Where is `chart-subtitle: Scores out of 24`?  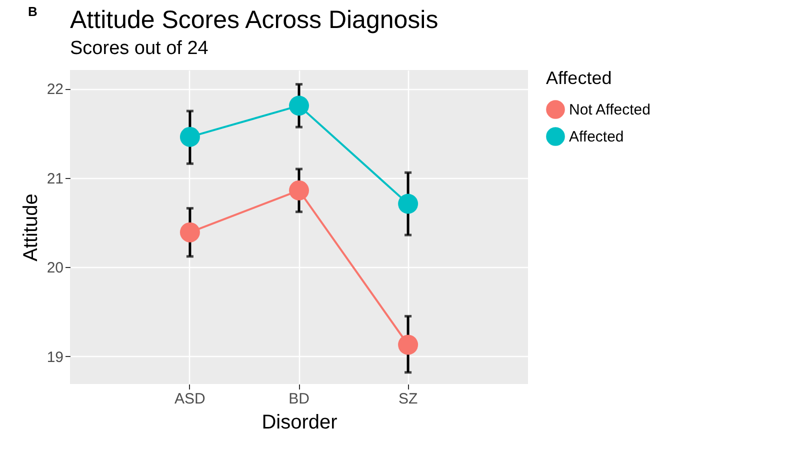
chart-subtitle: Scores out of 24 is located at coordinates (139, 48).